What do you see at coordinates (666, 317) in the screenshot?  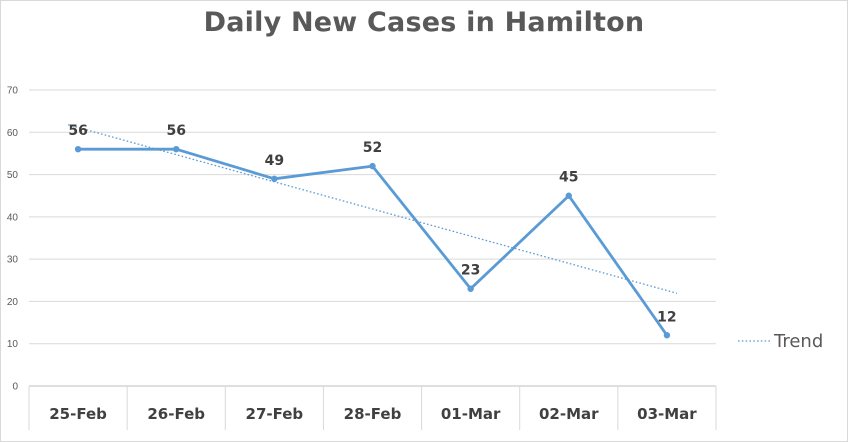 I see `data-label: 12` at bounding box center [666, 317].